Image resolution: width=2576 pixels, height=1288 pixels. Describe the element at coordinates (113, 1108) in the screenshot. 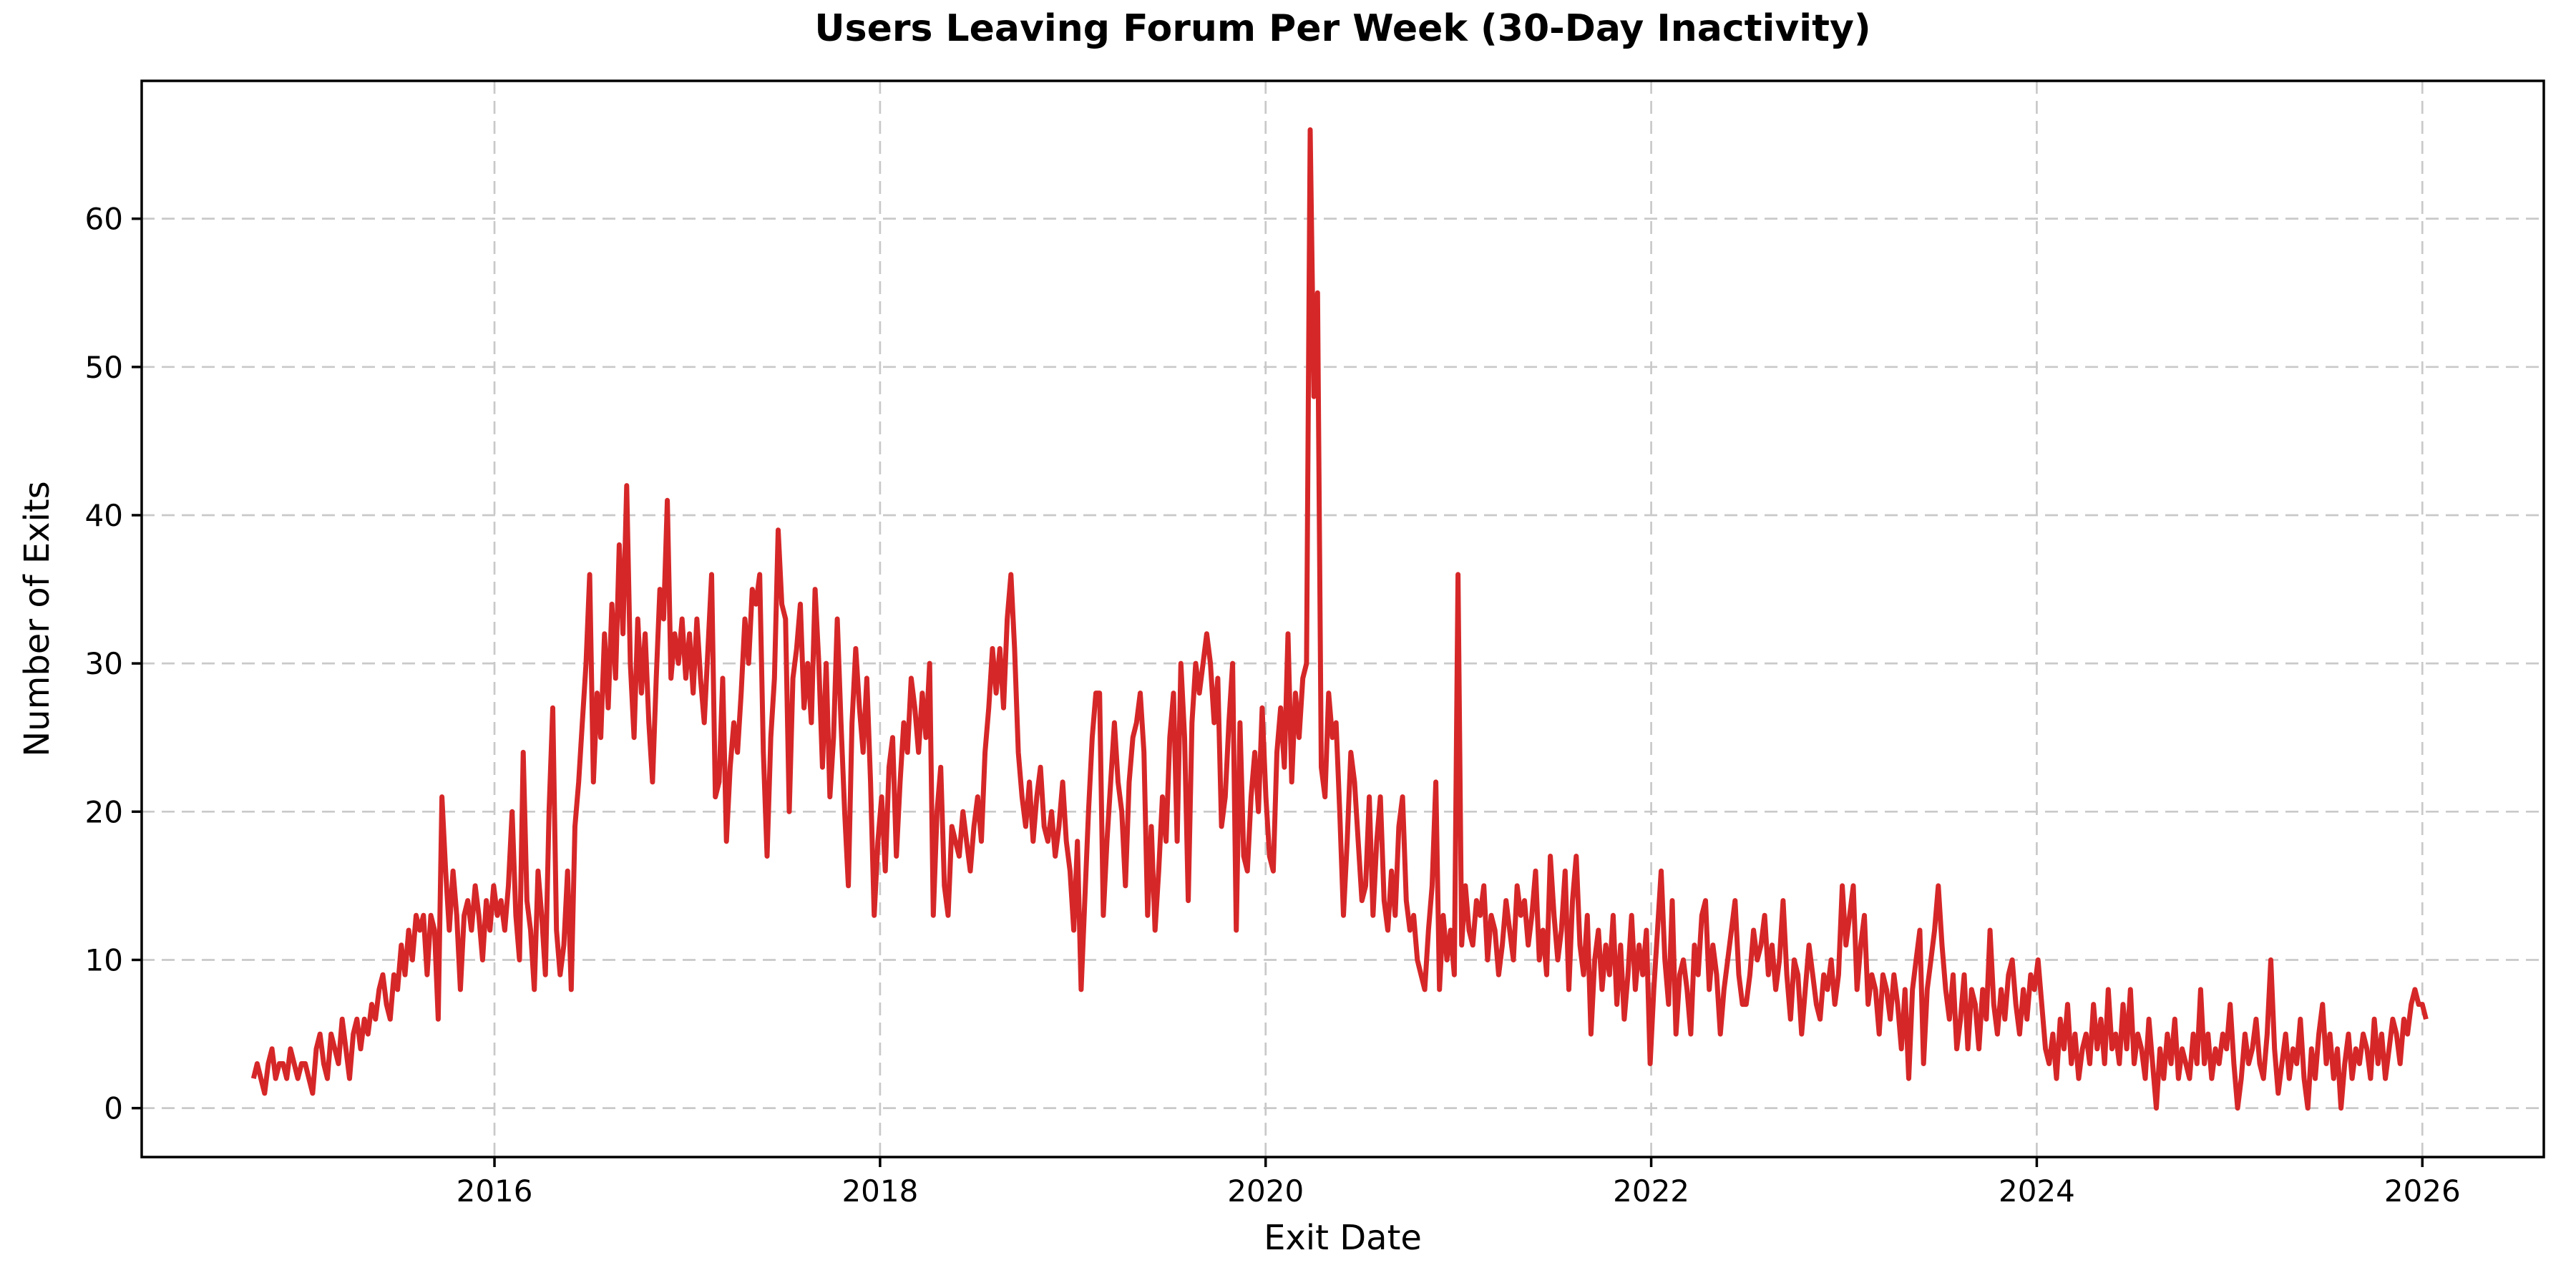

I see `y-tick-label: 0` at that location.